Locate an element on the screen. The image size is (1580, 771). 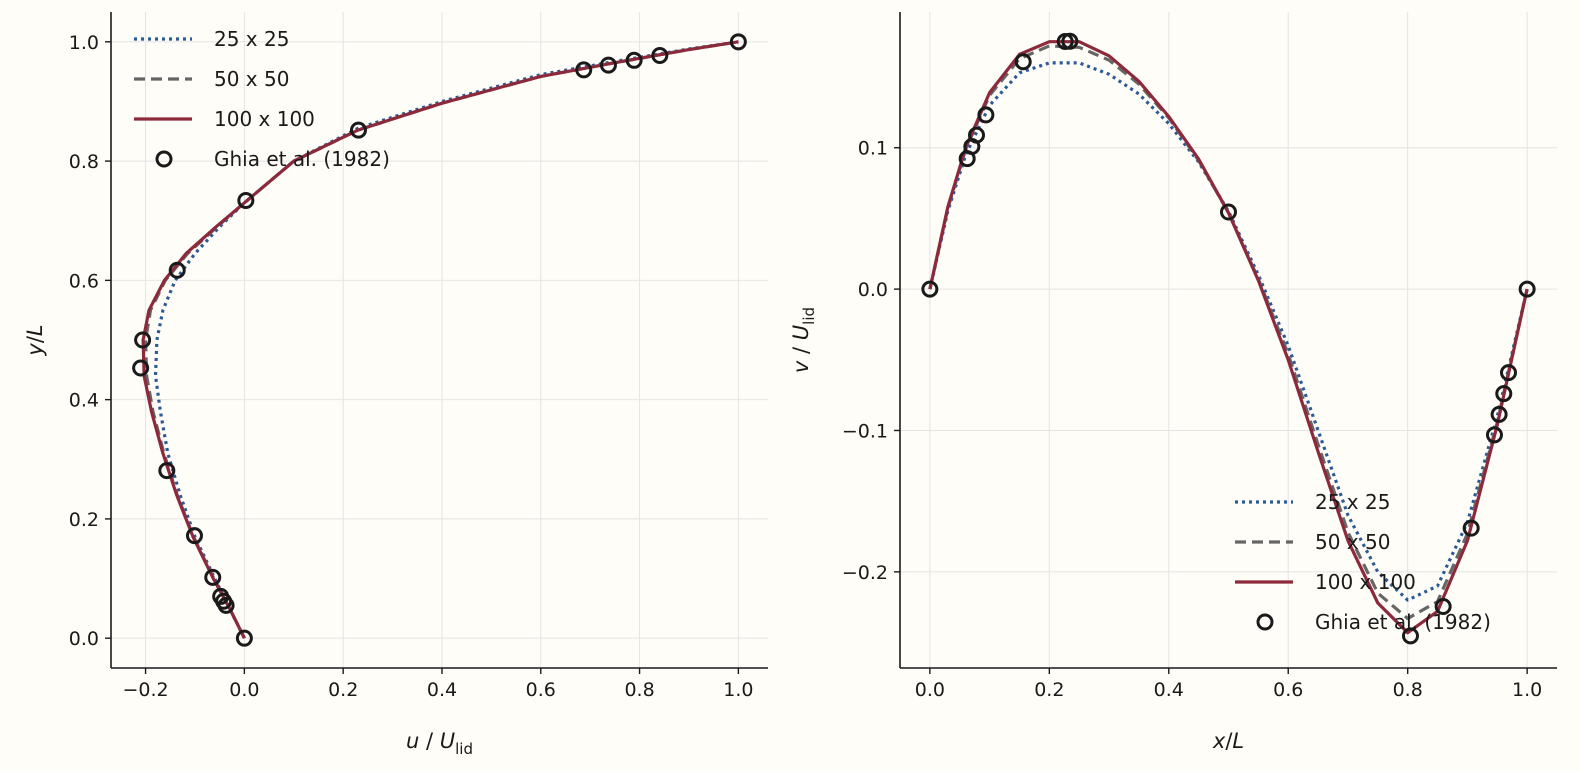
x-axis-label: x/L is located at coordinates (1228, 741).